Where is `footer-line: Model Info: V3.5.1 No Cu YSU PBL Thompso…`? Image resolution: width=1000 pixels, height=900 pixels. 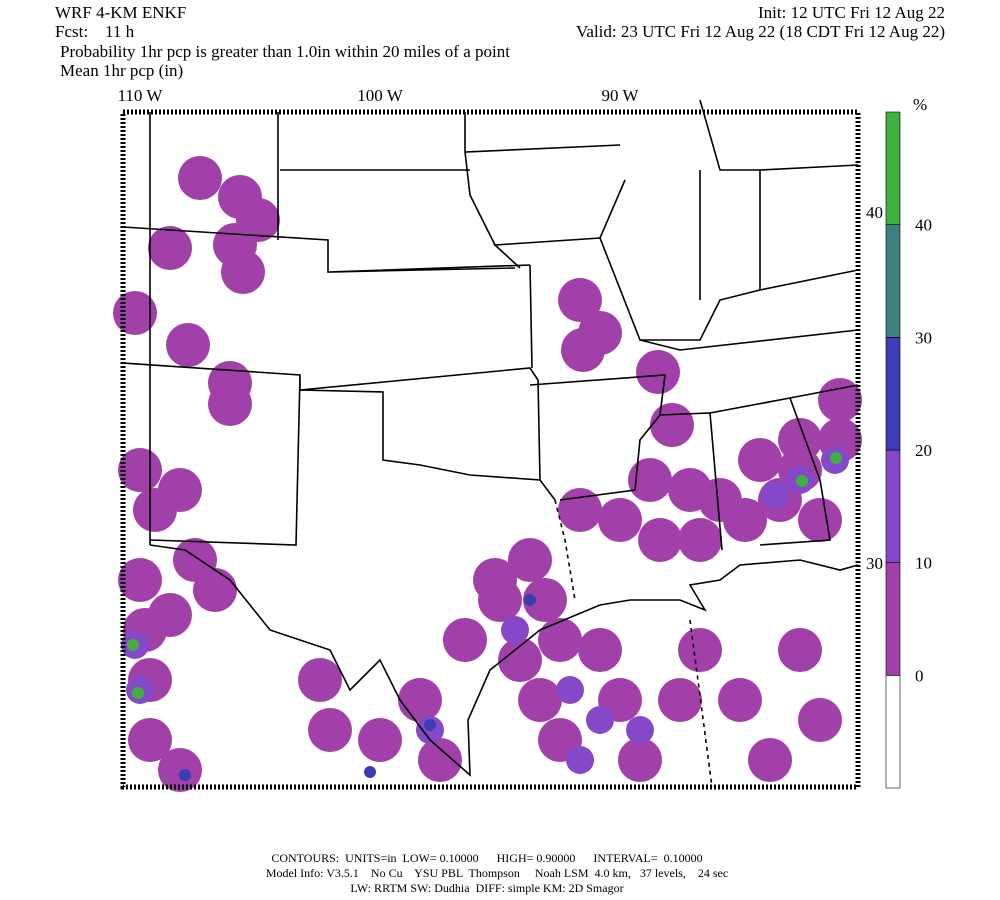 footer-line: Model Info: V3.5.1 No Cu YSU PBL Thompso… is located at coordinates (497, 873).